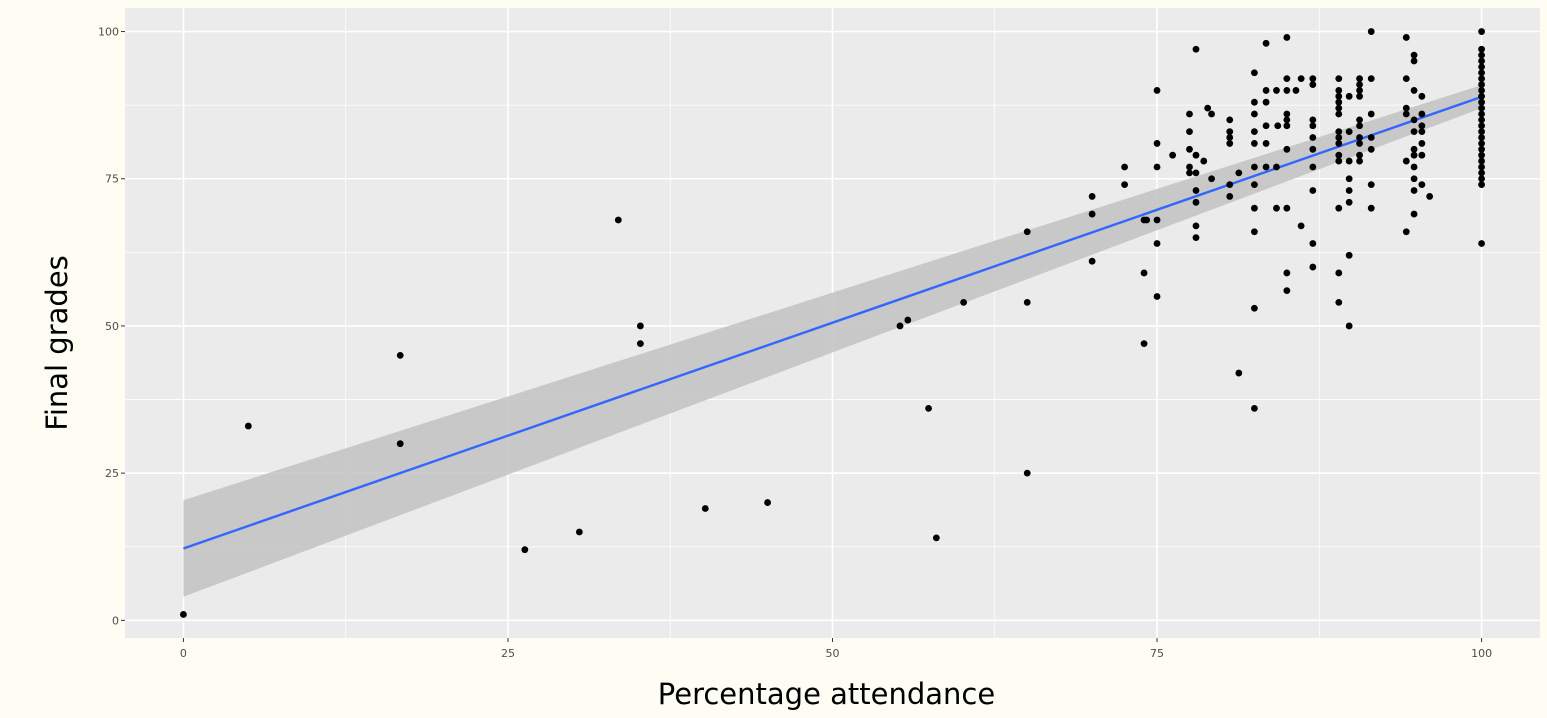  Describe the element at coordinates (108, 32) in the screenshot. I see `y-tick-label: 100` at that location.